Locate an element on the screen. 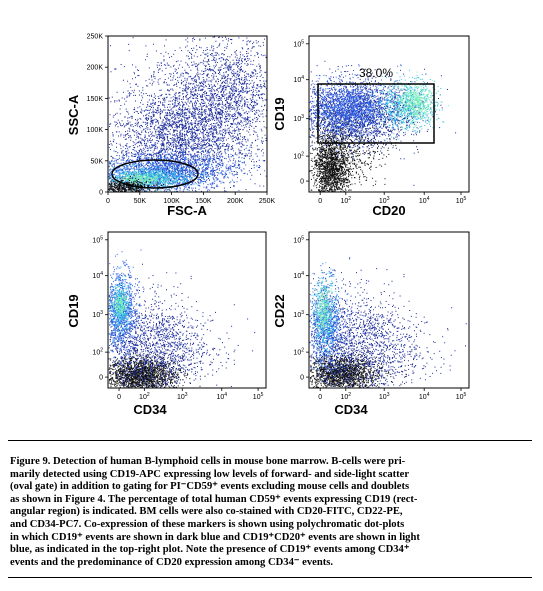 This screenshot has width=543, height=591. x-axis-label: FSC-A is located at coordinates (187, 210).